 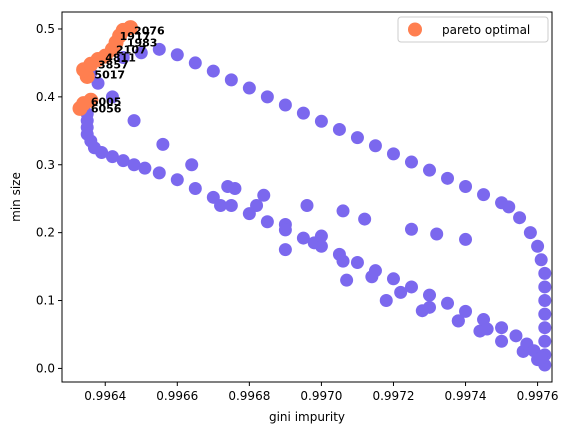 I want to click on point-id-label: 3857, so click(x=113, y=64).